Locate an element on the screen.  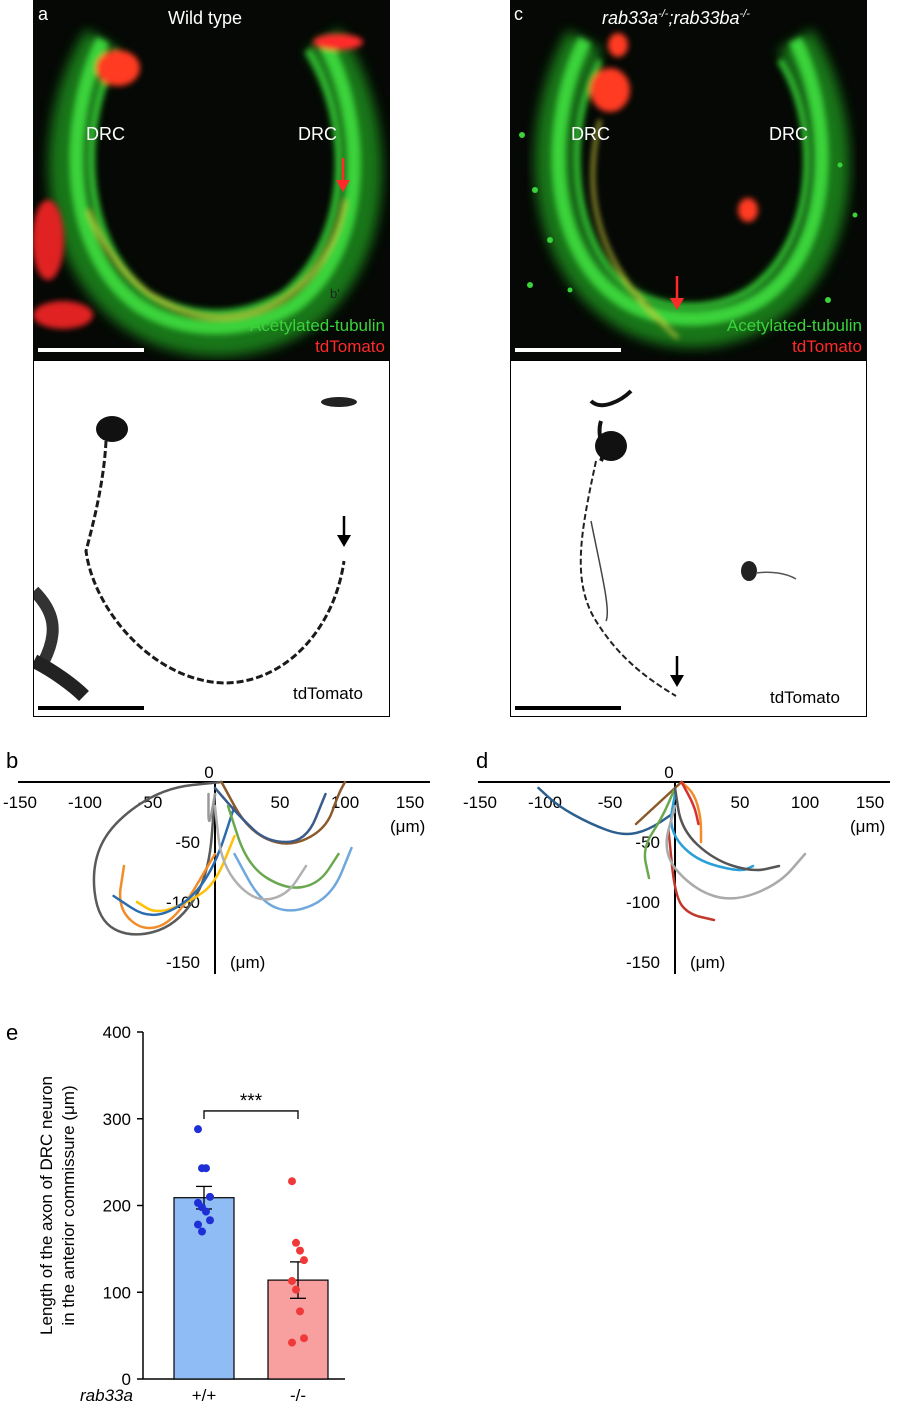
panel-e-significance-bracket is located at coordinates (251, 1114).